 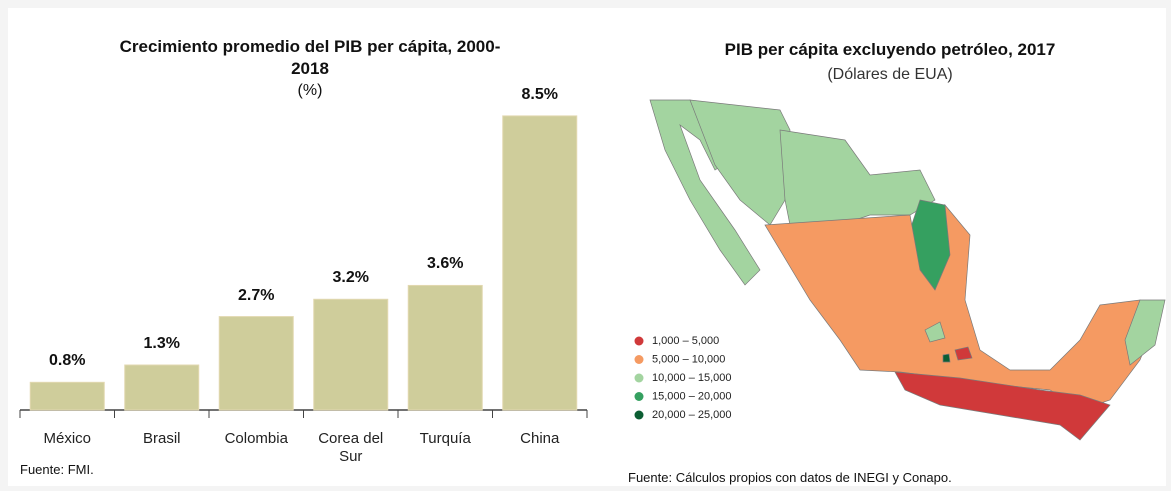 I want to click on legend-label: 15,000 – 20,000, so click(x=692, y=396).